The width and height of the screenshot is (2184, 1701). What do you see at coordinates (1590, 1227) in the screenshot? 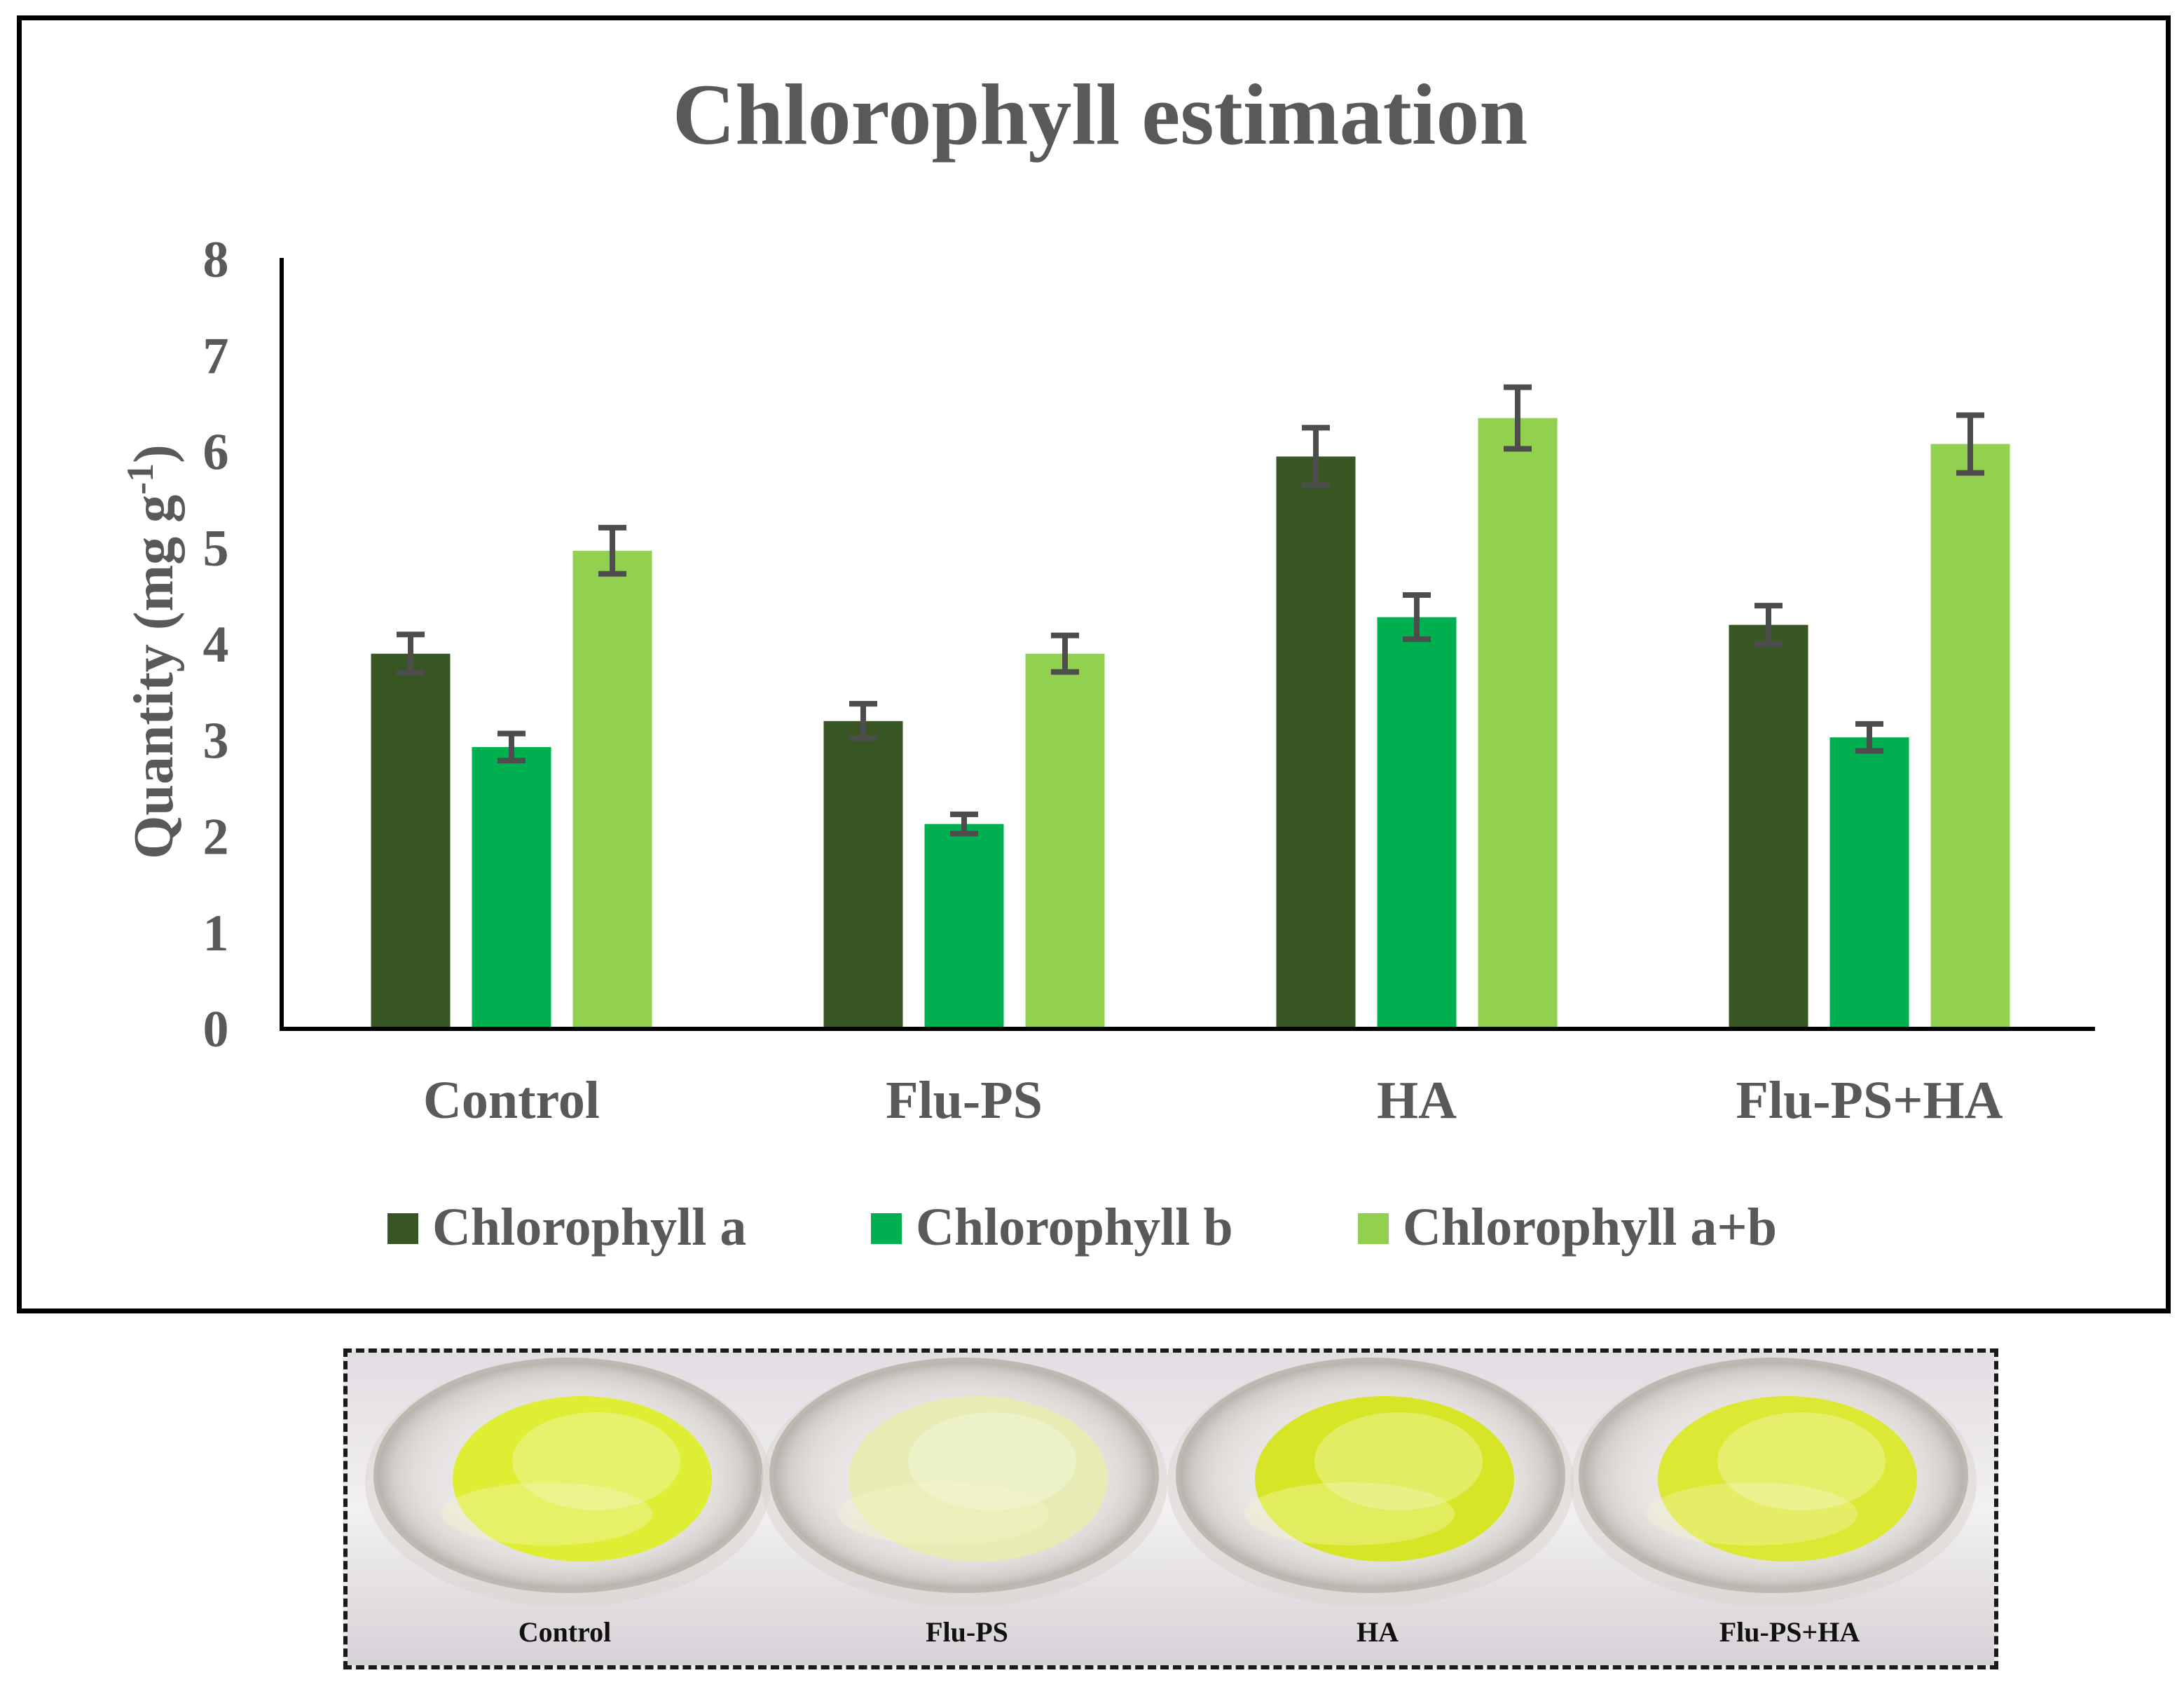
I see `legend-label: Chlorophyll a+b` at bounding box center [1590, 1227].